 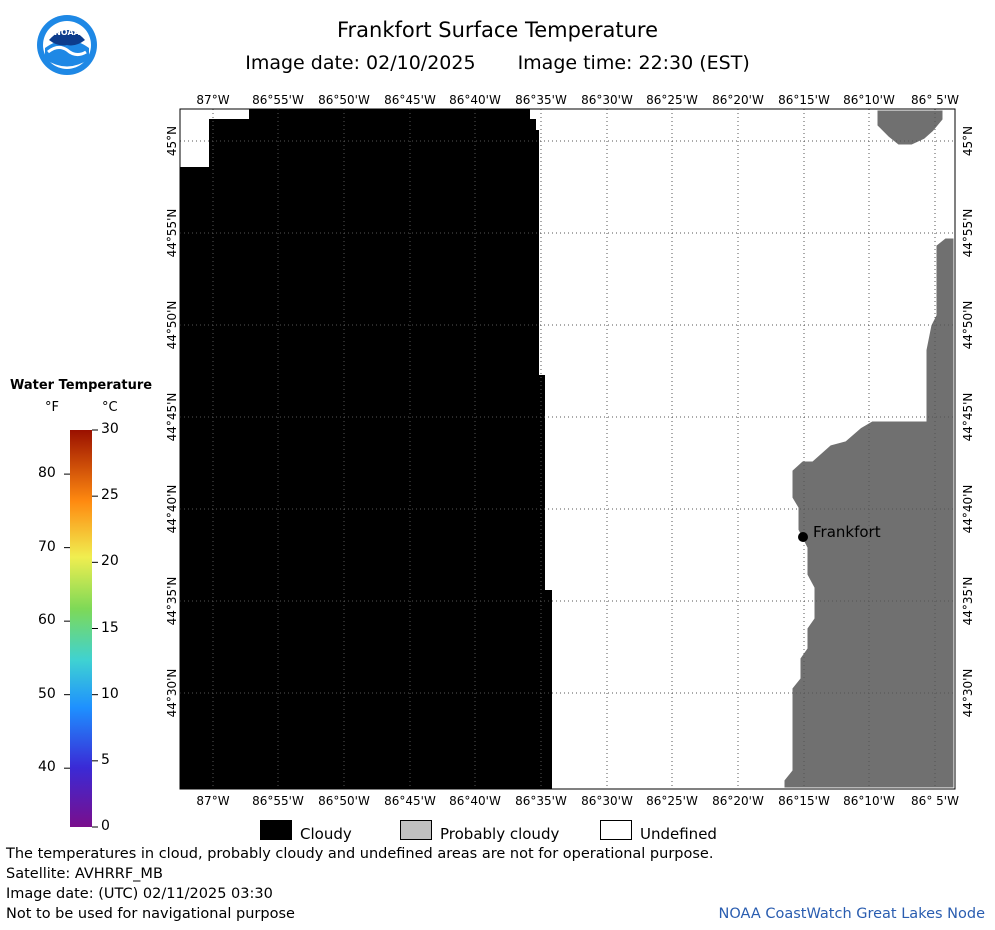 What do you see at coordinates (935, 801) in the screenshot?
I see `lon-label-bottom: 86° 5'W` at bounding box center [935, 801].